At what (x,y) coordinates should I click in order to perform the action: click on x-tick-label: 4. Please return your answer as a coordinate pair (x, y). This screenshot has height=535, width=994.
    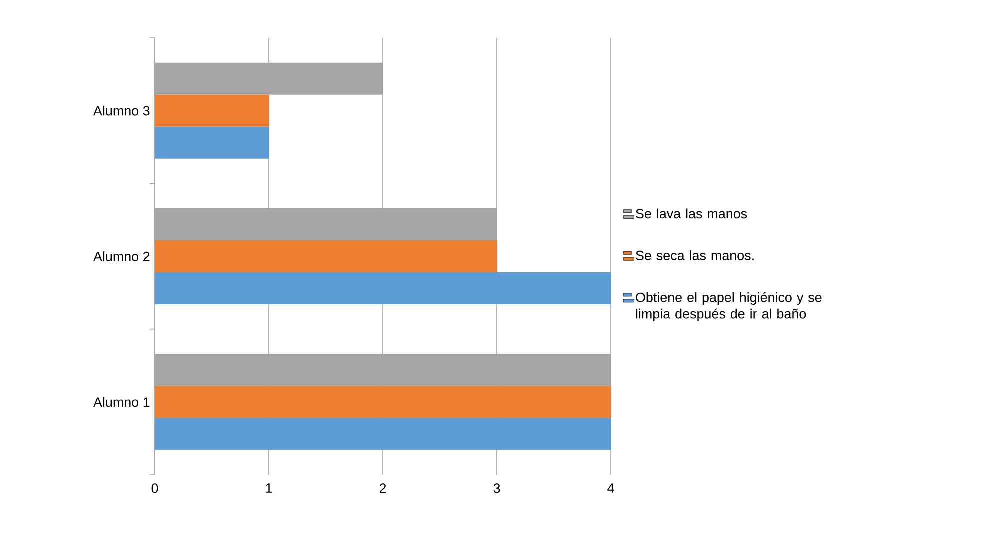
    Looking at the image, I should click on (611, 488).